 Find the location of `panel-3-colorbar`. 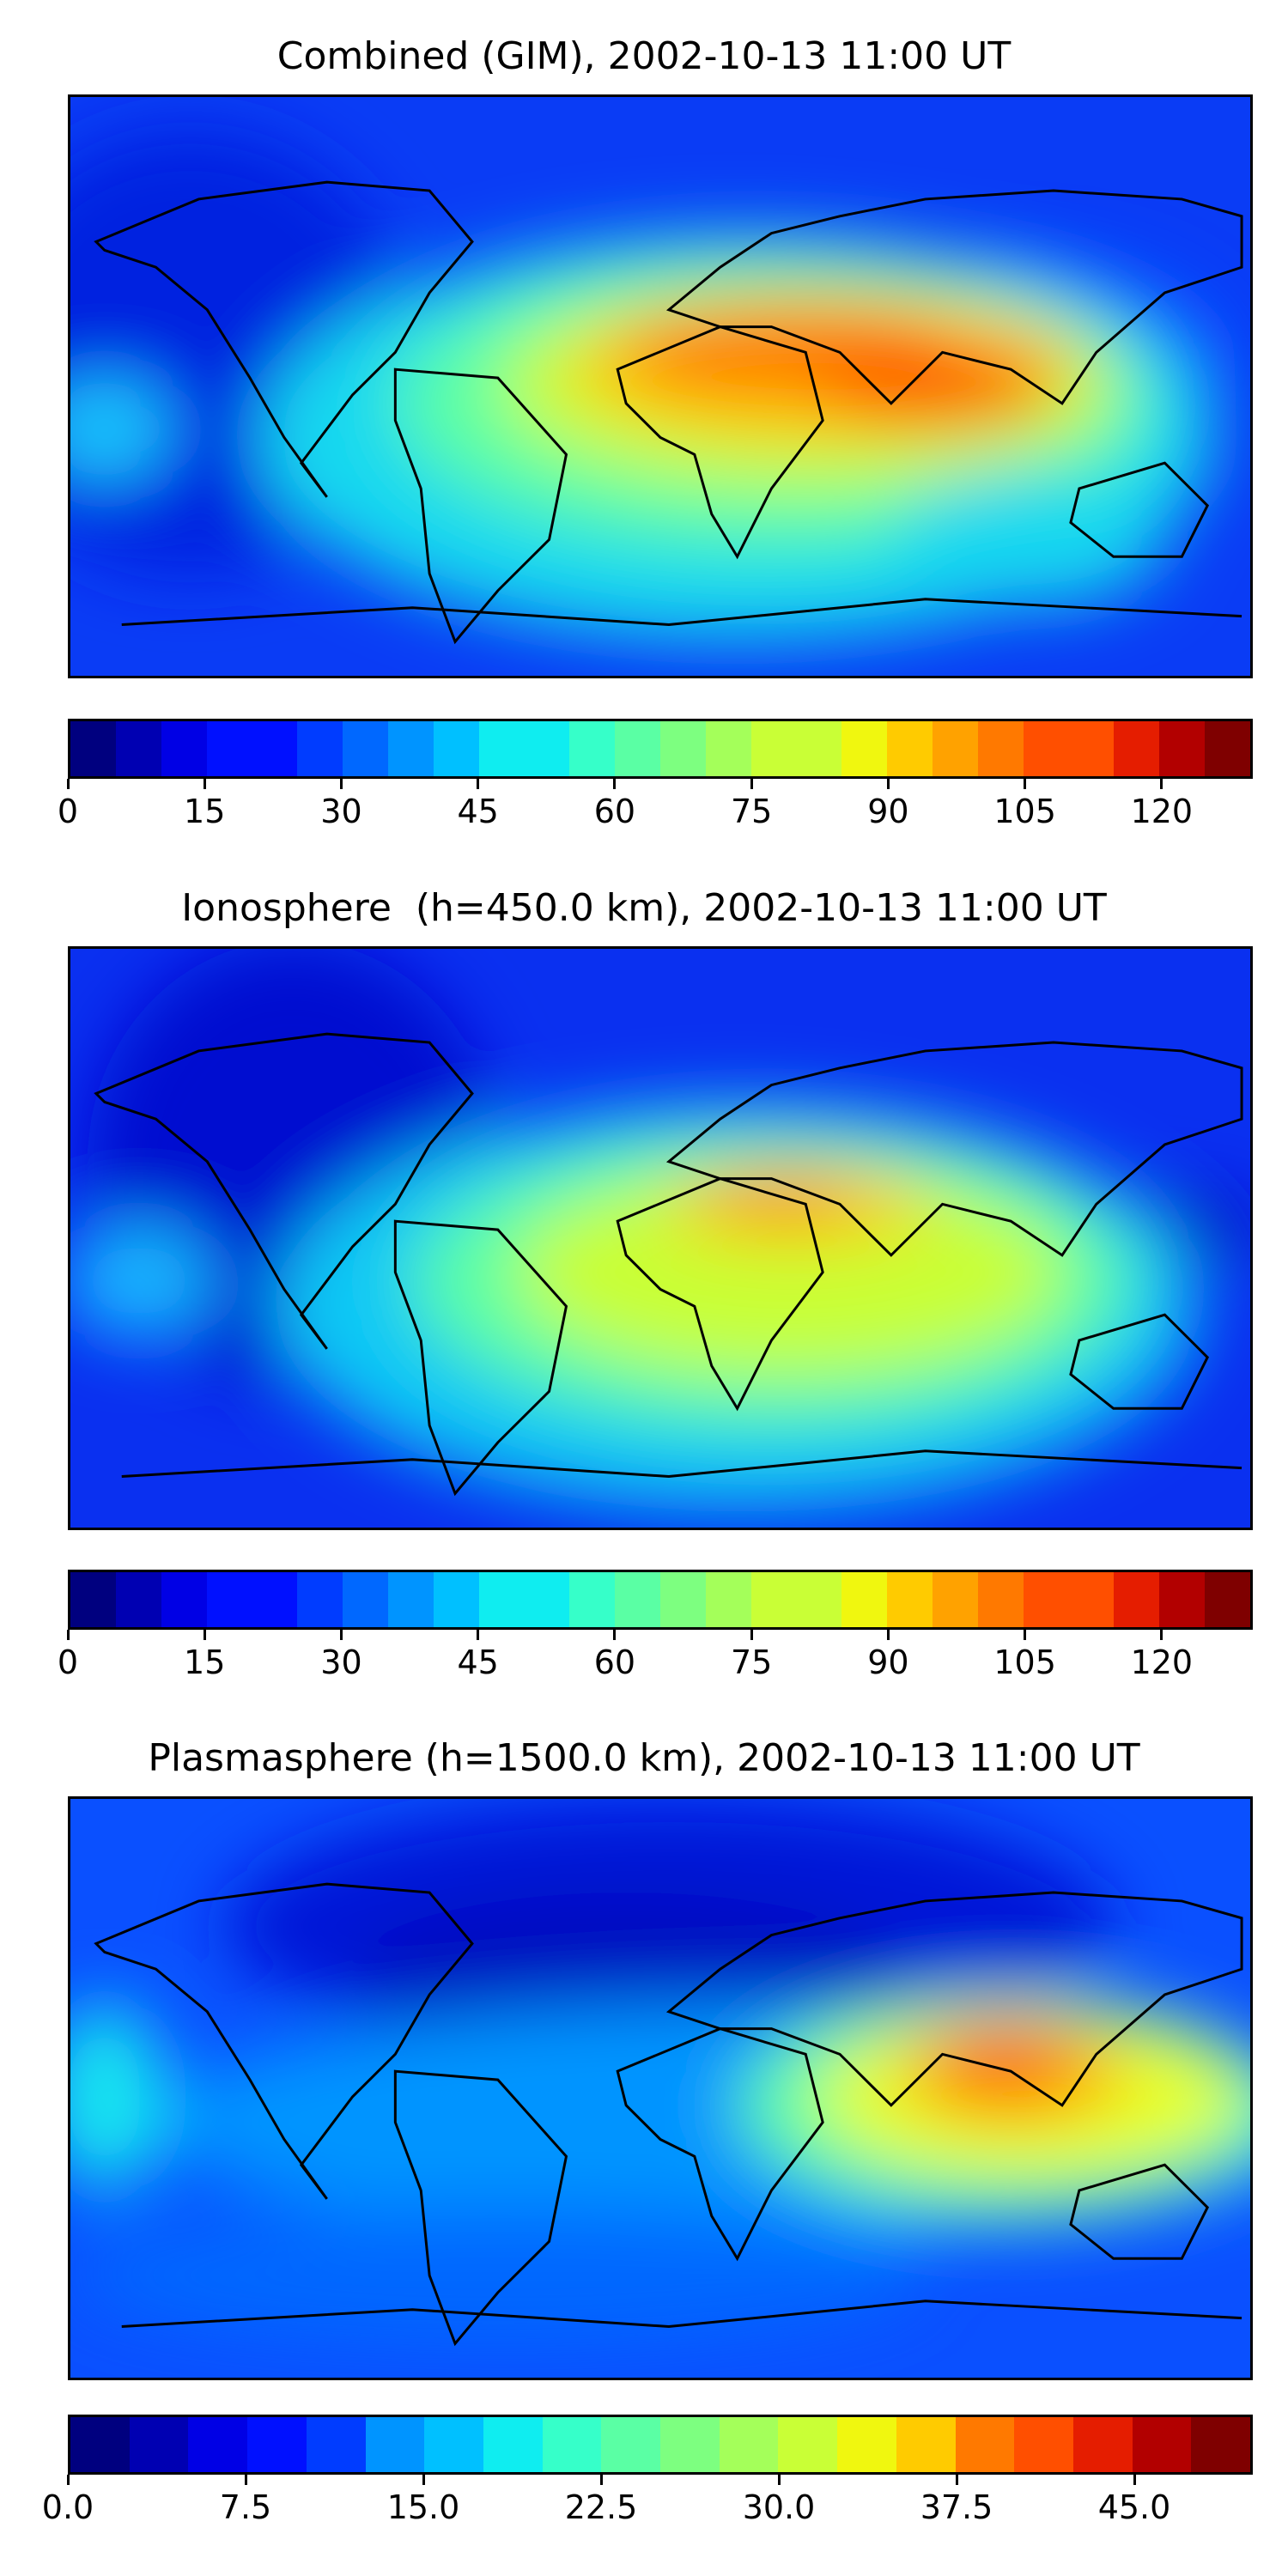

panel-3-colorbar is located at coordinates (660, 2445).